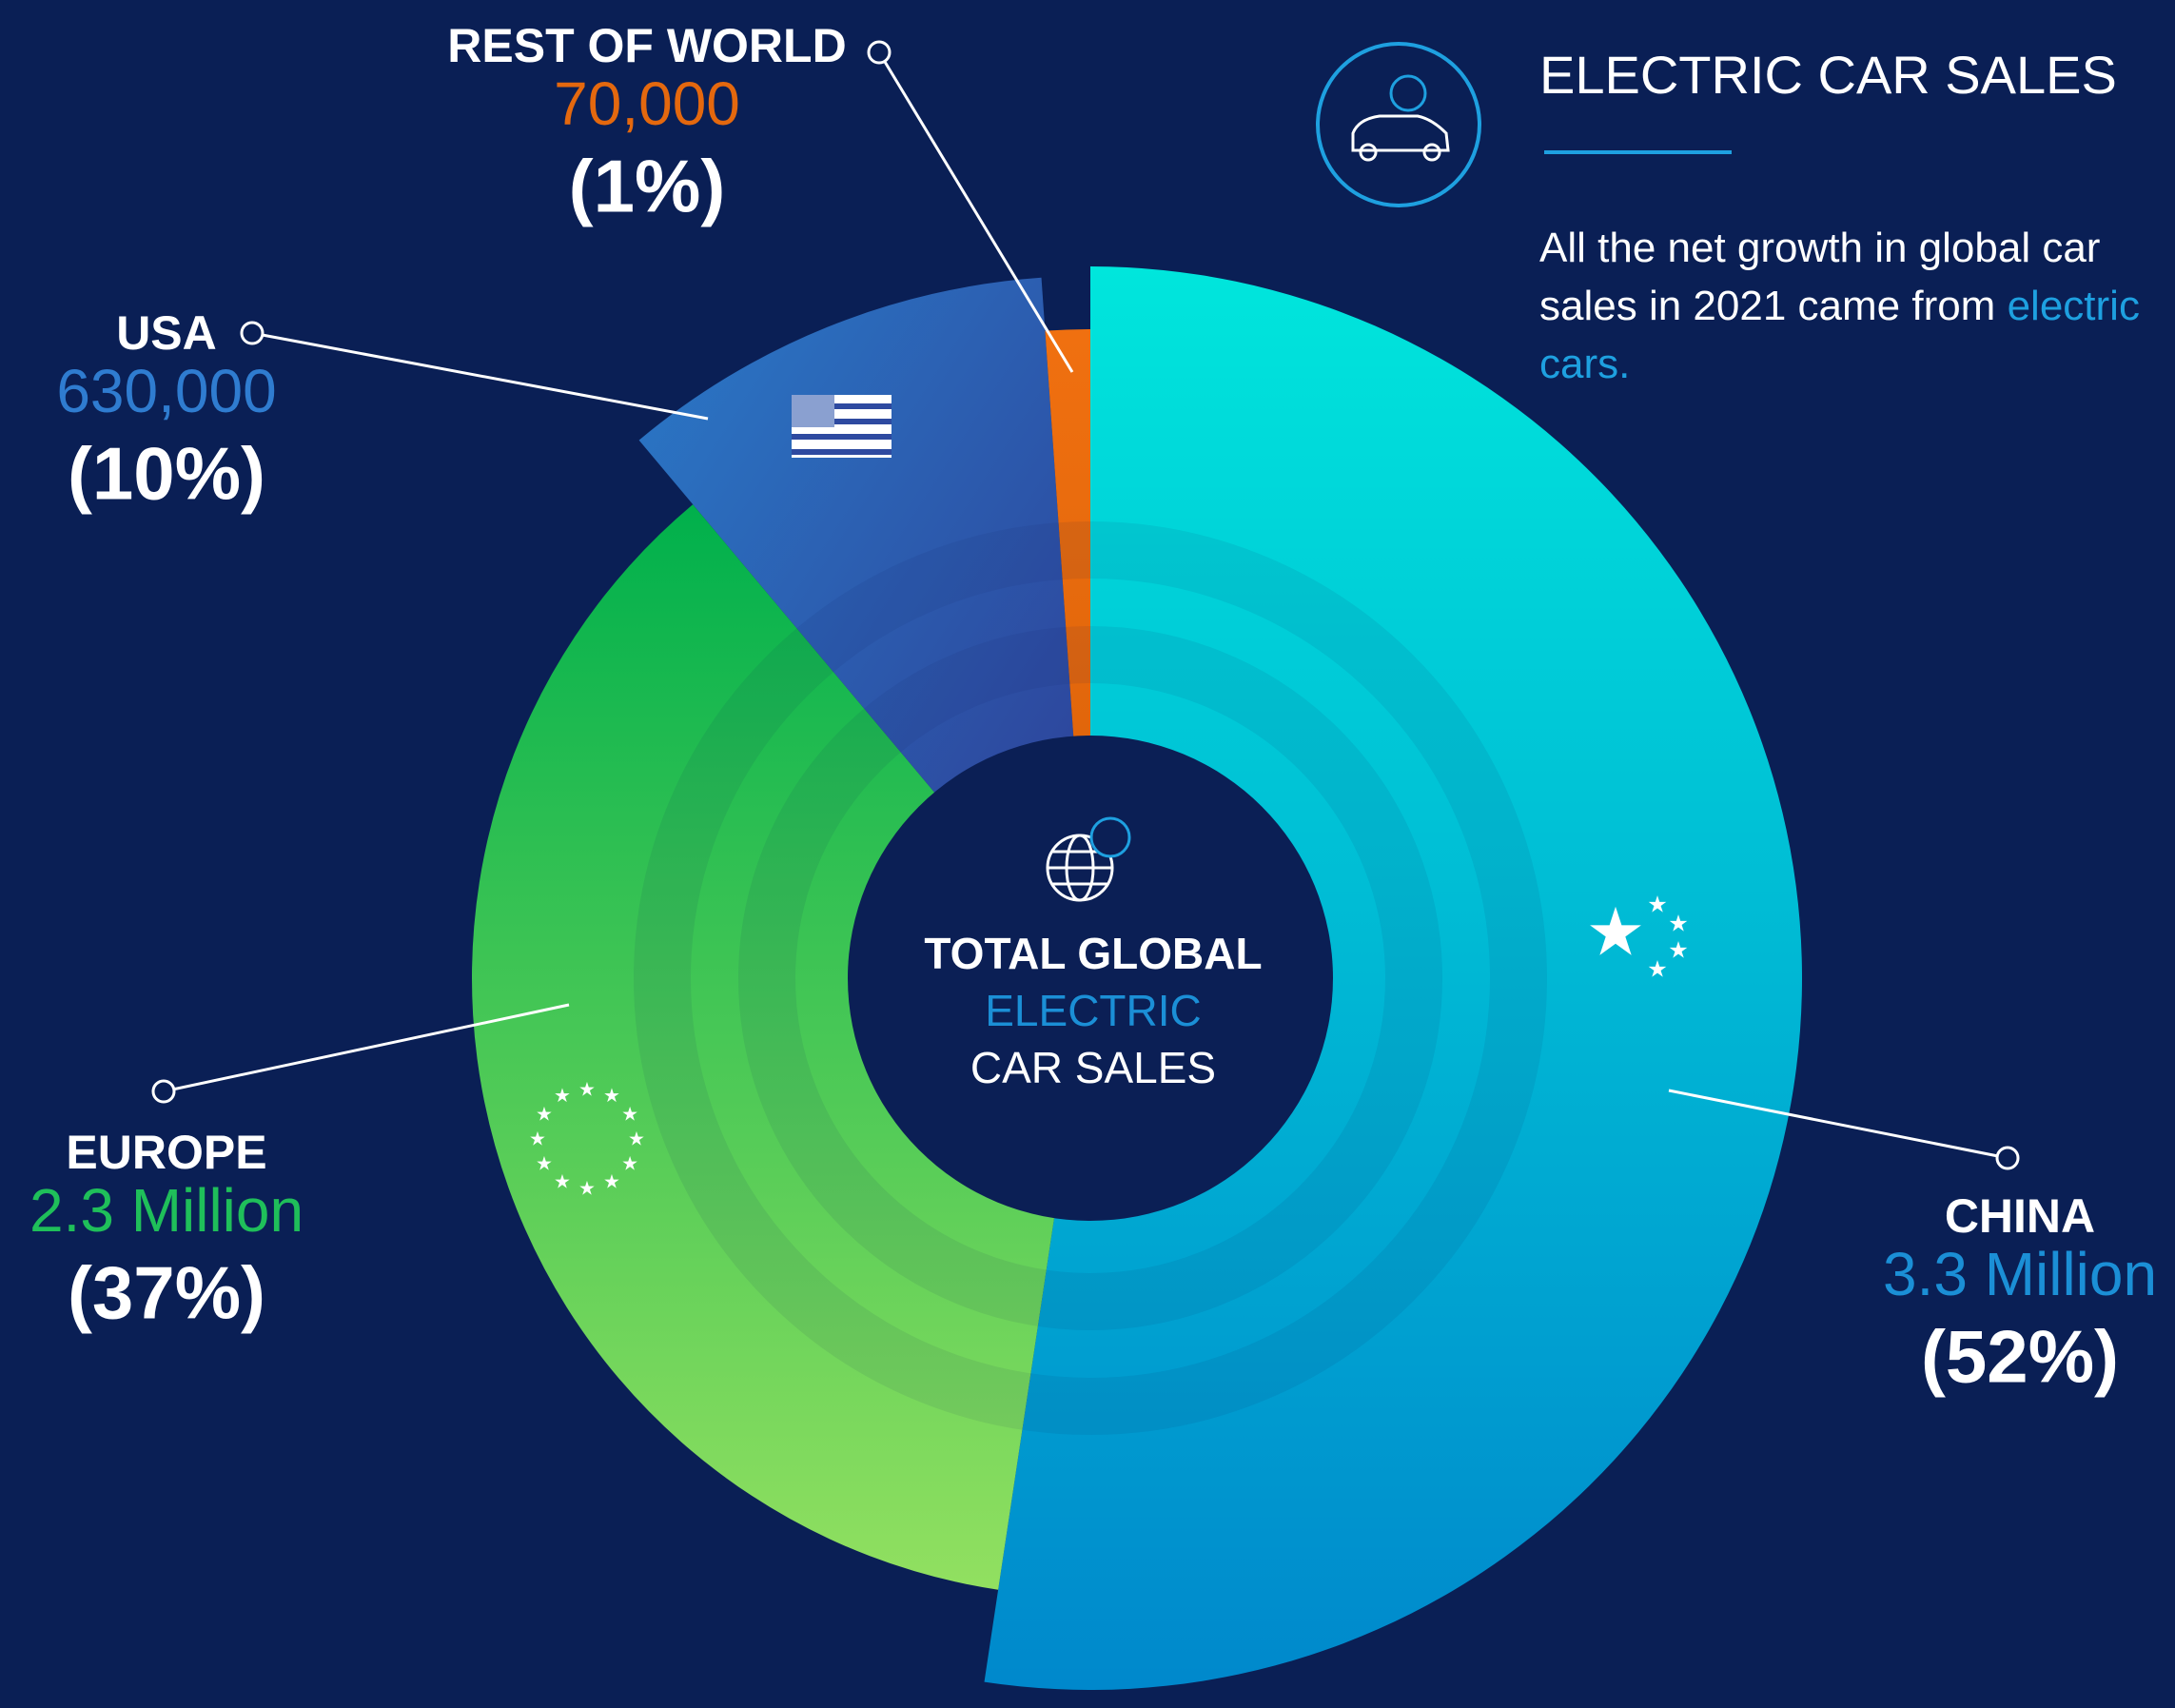  What do you see at coordinates (2020, 1357) in the screenshot?
I see `share-label: (52%)` at bounding box center [2020, 1357].